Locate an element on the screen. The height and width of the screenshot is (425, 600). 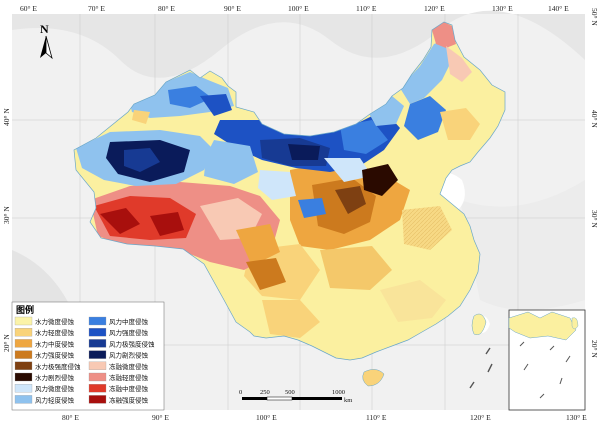
legend-label: 水力剧烈侵蚀 is located at coordinates (55, 377).